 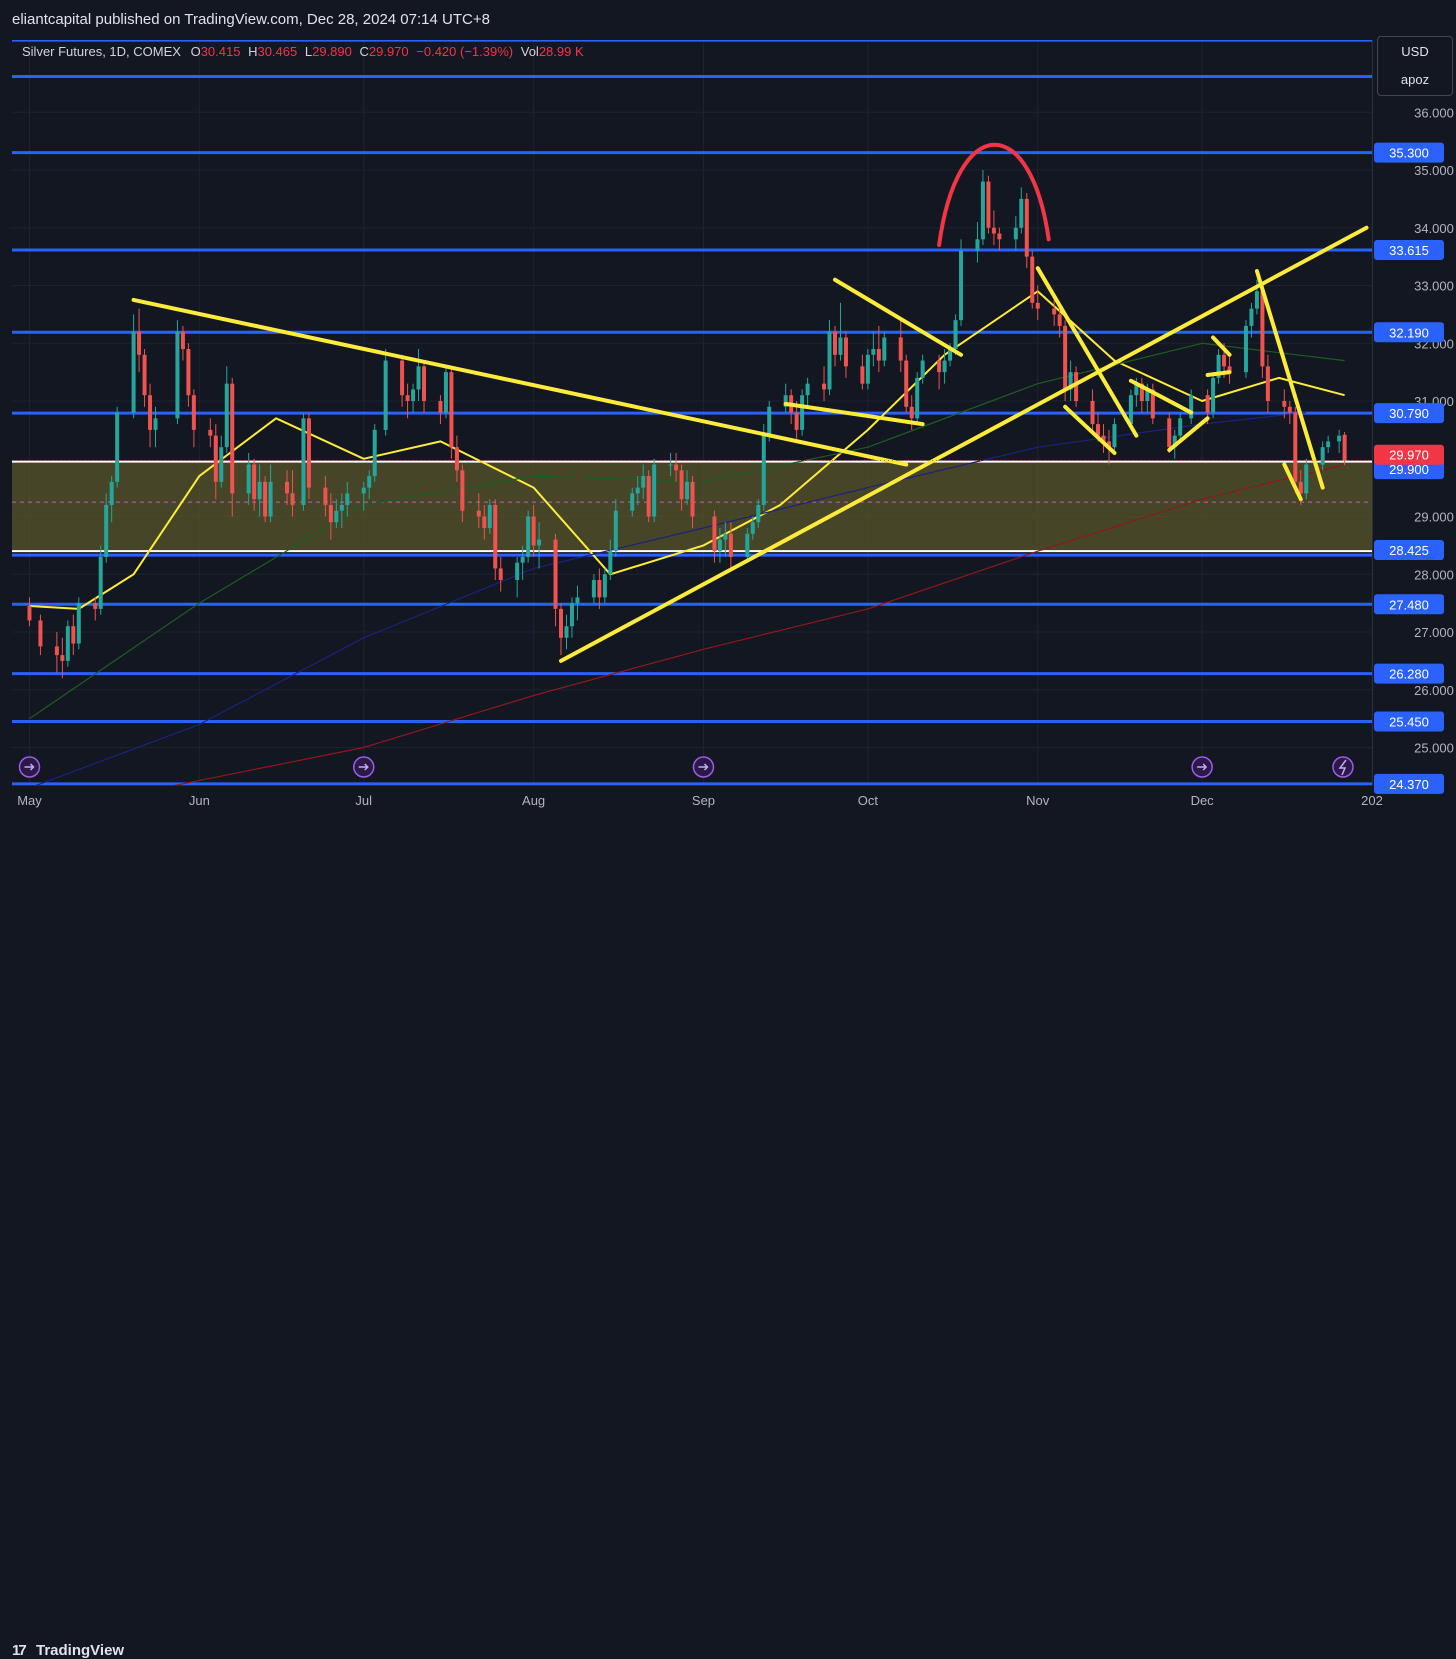 I want to click on currency-selector: USD apoz, so click(x=1415, y=66).